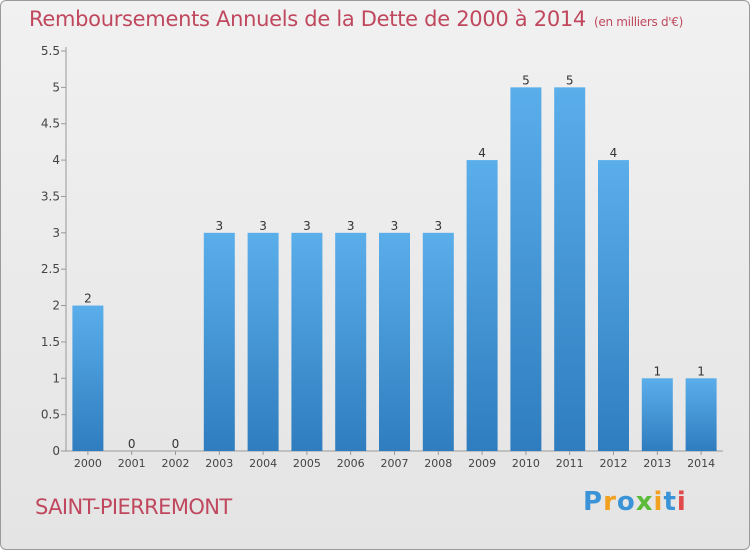 The height and width of the screenshot is (550, 750). I want to click on x-tick-label: 2012, so click(614, 463).